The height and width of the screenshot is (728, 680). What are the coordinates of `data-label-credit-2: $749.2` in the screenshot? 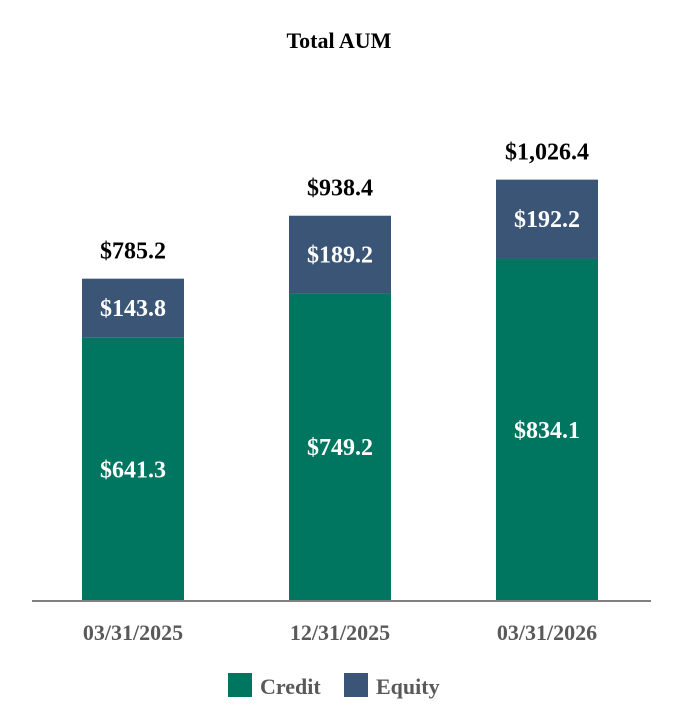 It's located at (340, 448).